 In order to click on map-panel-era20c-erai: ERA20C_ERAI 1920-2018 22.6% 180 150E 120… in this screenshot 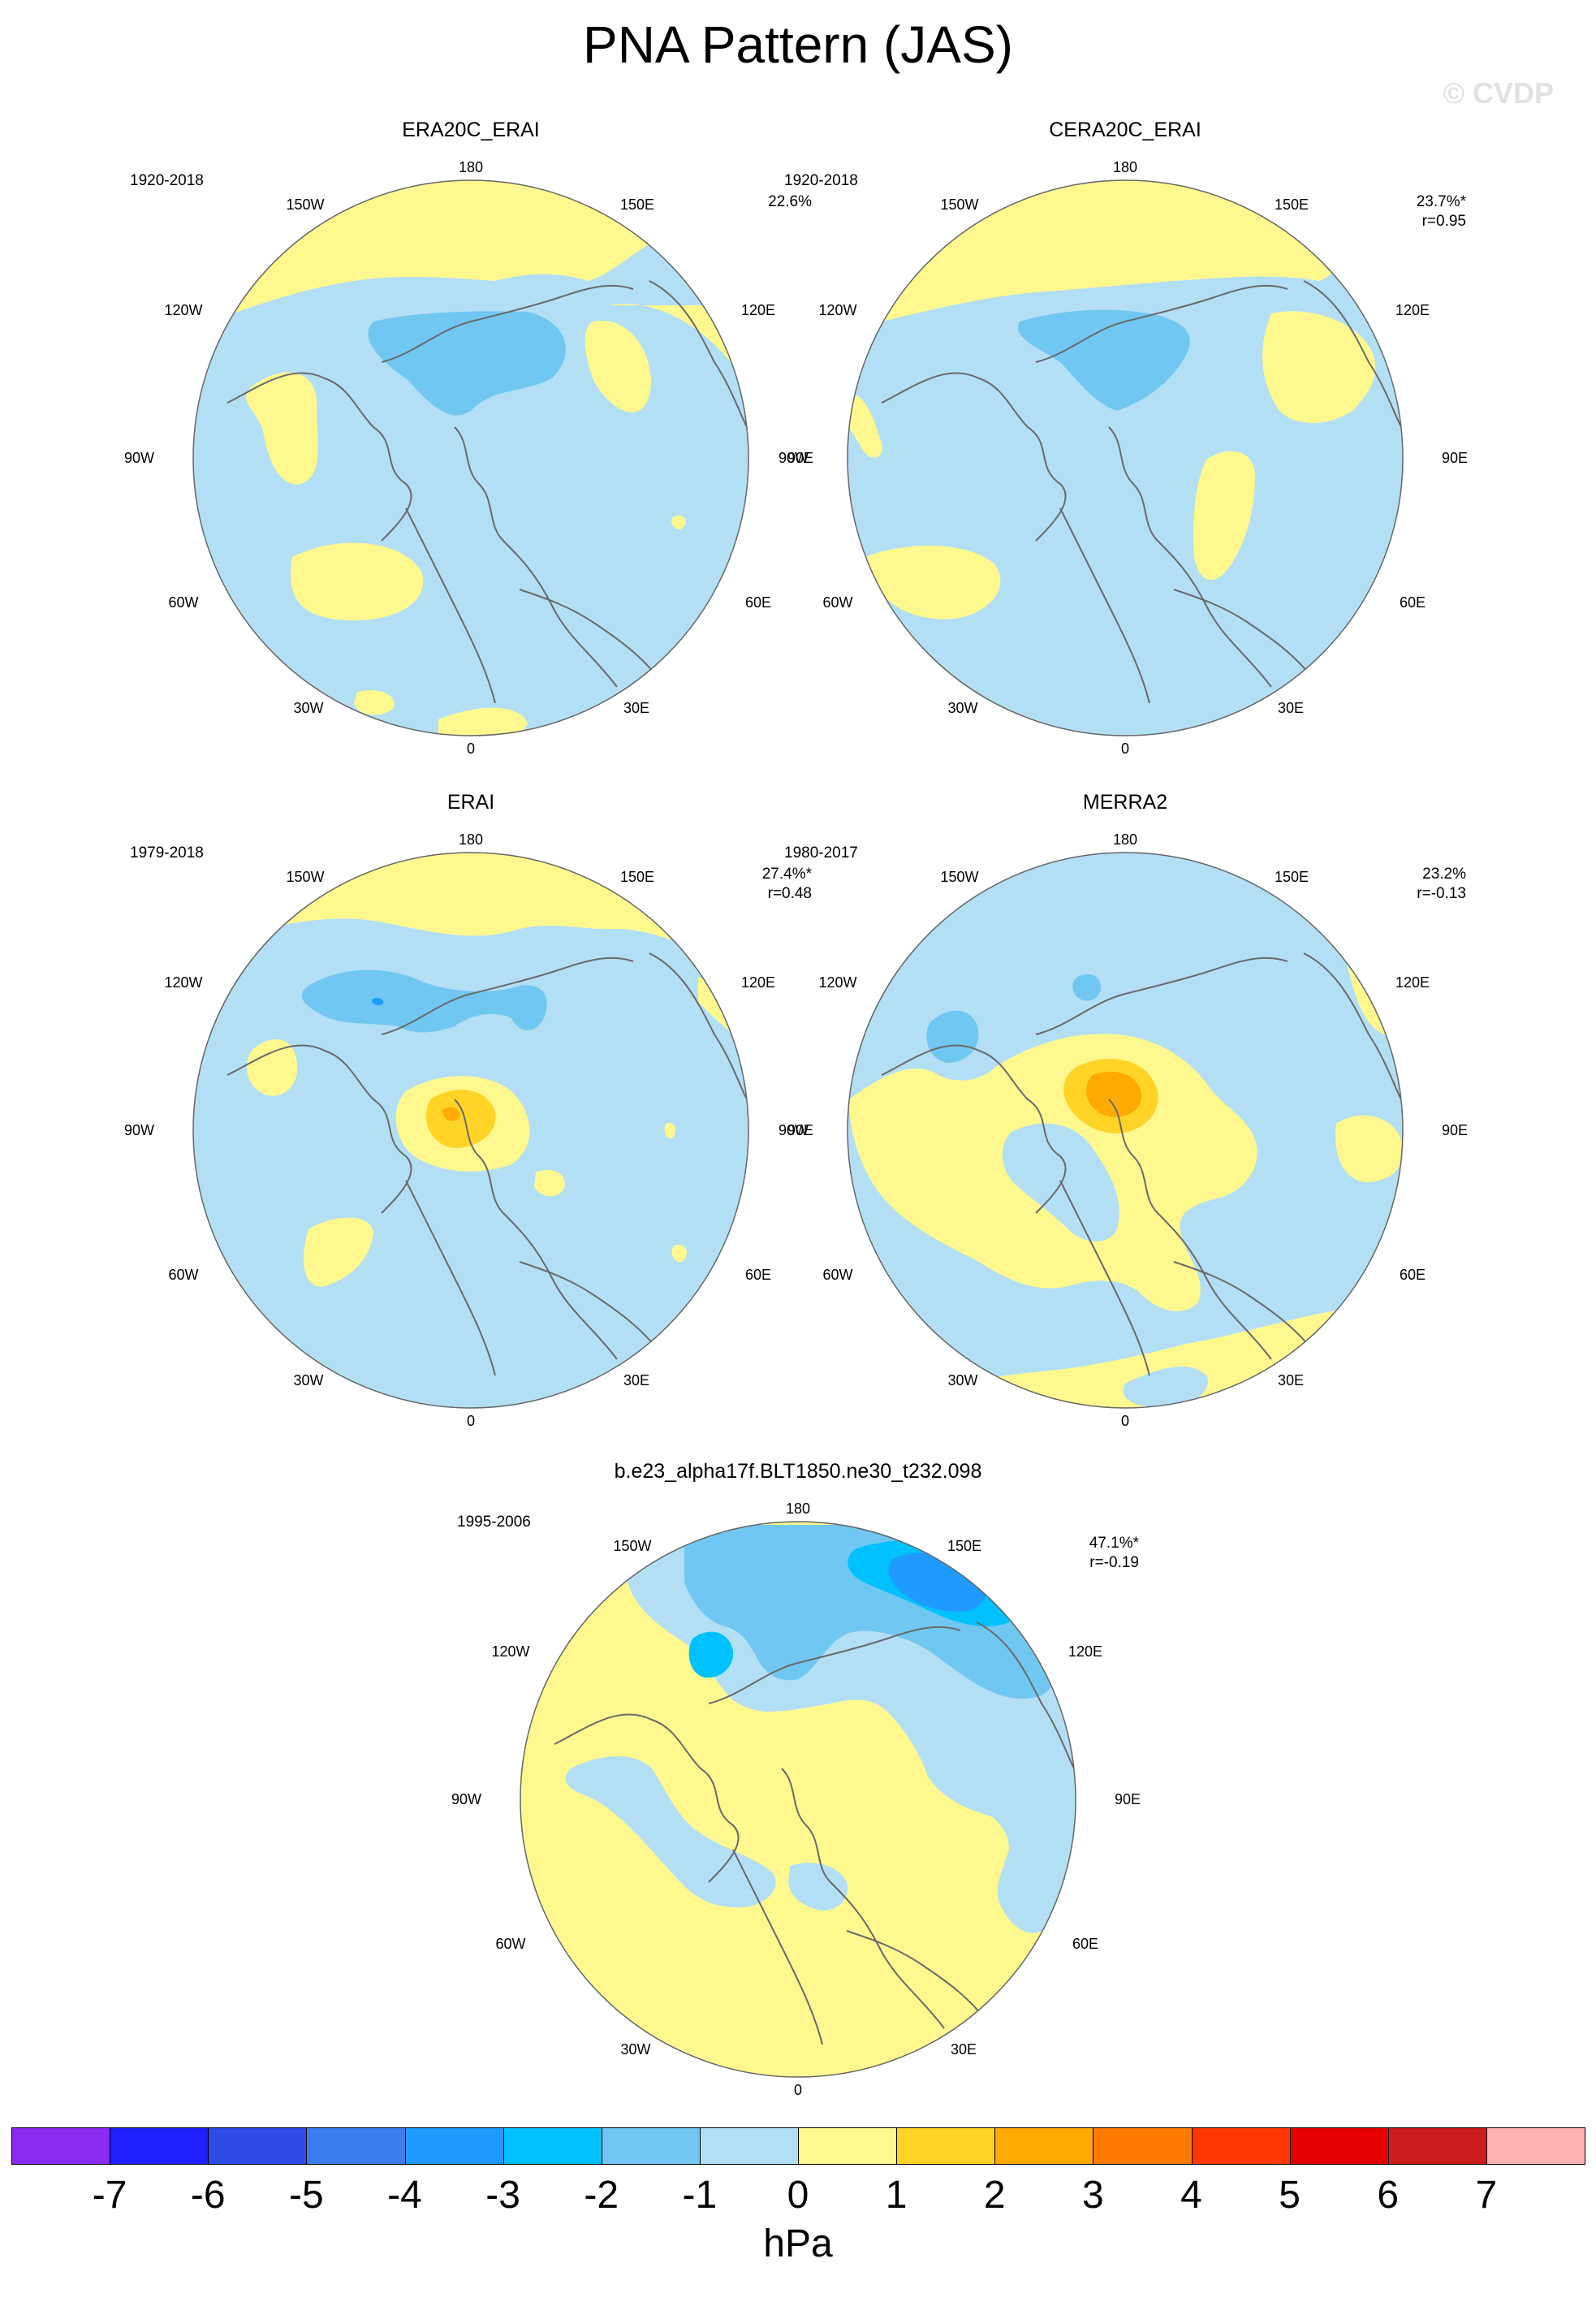, I will do `click(471, 468)`.